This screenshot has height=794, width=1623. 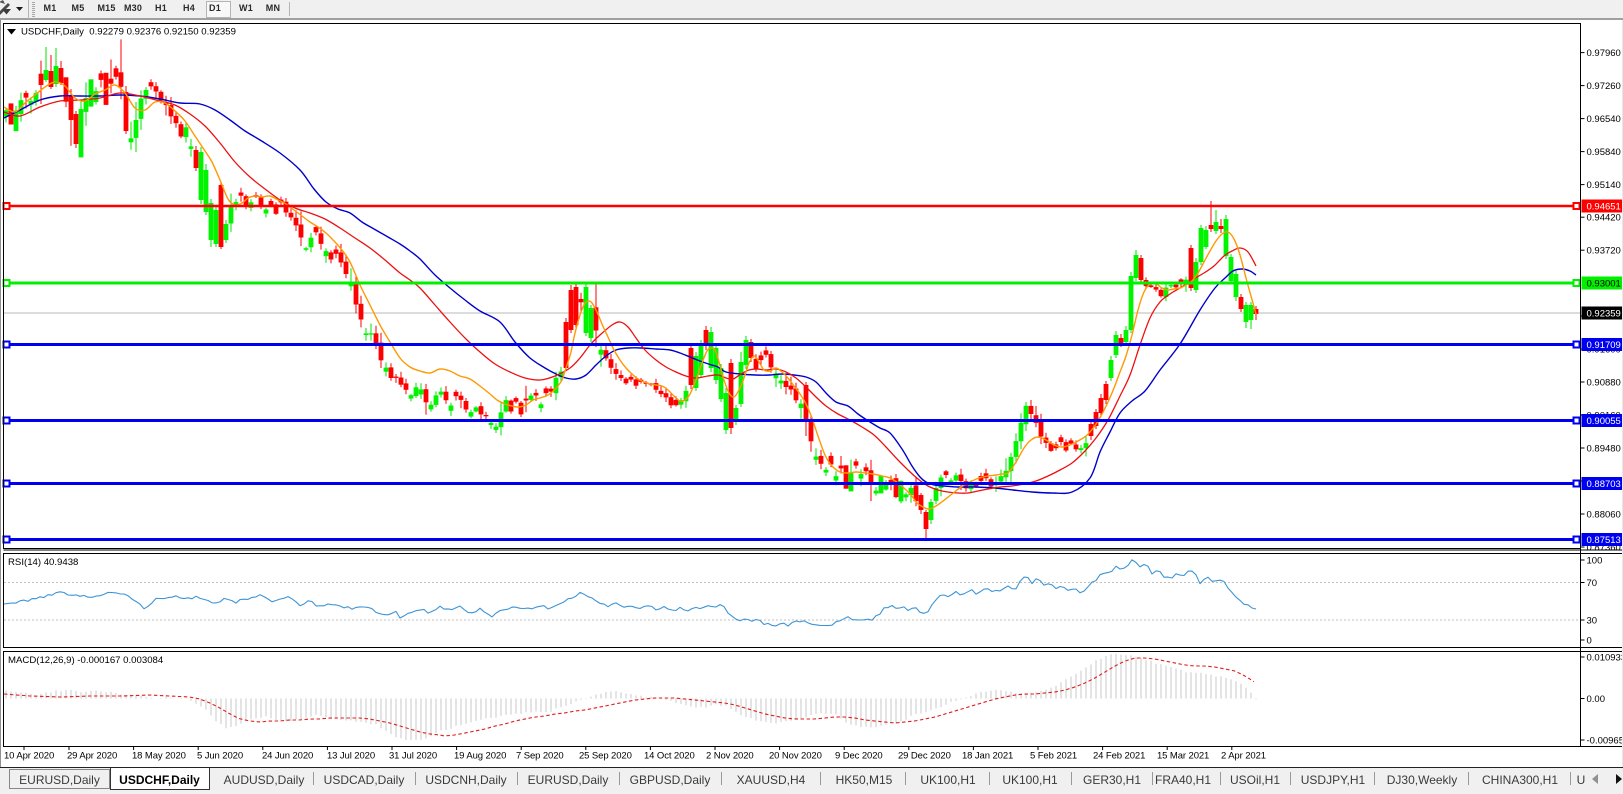 What do you see at coordinates (540, 756) in the screenshot?
I see `svg-text: 7 Sep 2020` at bounding box center [540, 756].